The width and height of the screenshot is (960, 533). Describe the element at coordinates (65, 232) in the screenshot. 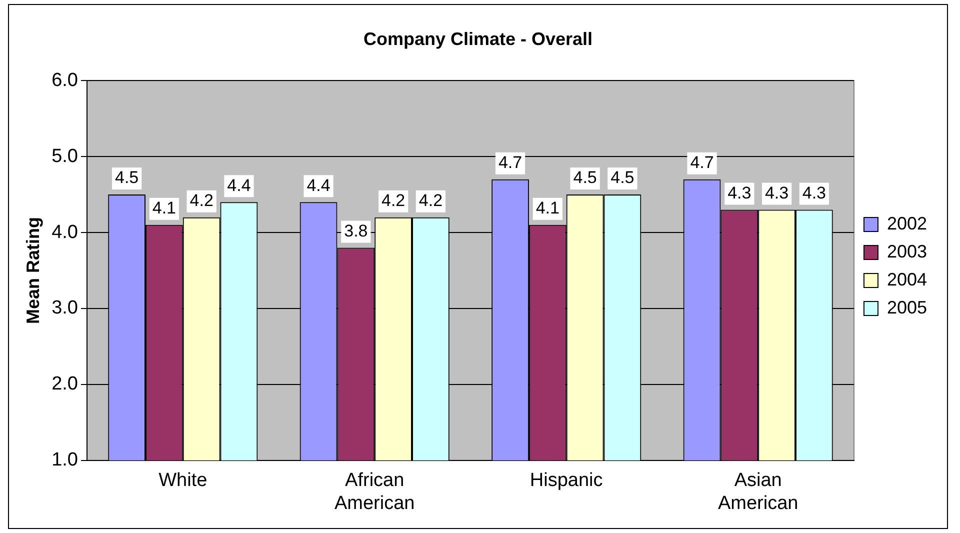

I see `y-tick-label: 4.0` at that location.